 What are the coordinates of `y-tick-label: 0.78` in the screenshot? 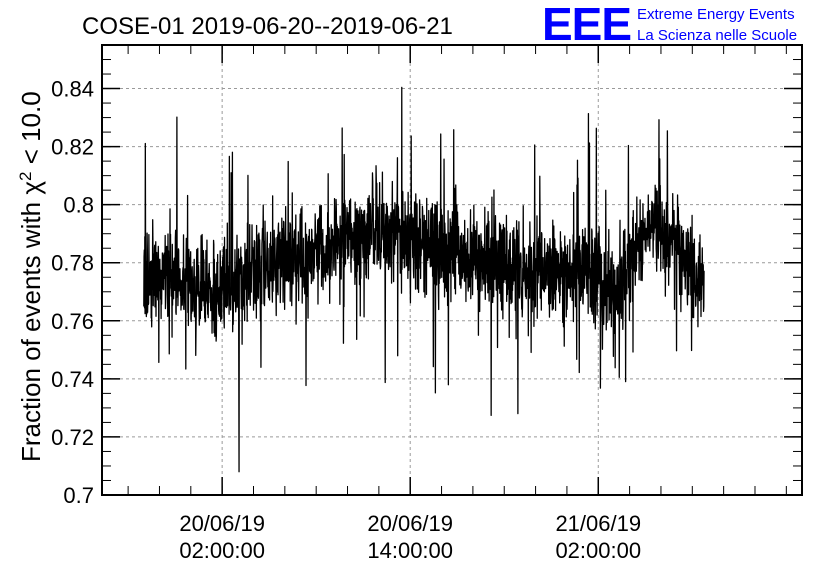 It's located at (72, 263).